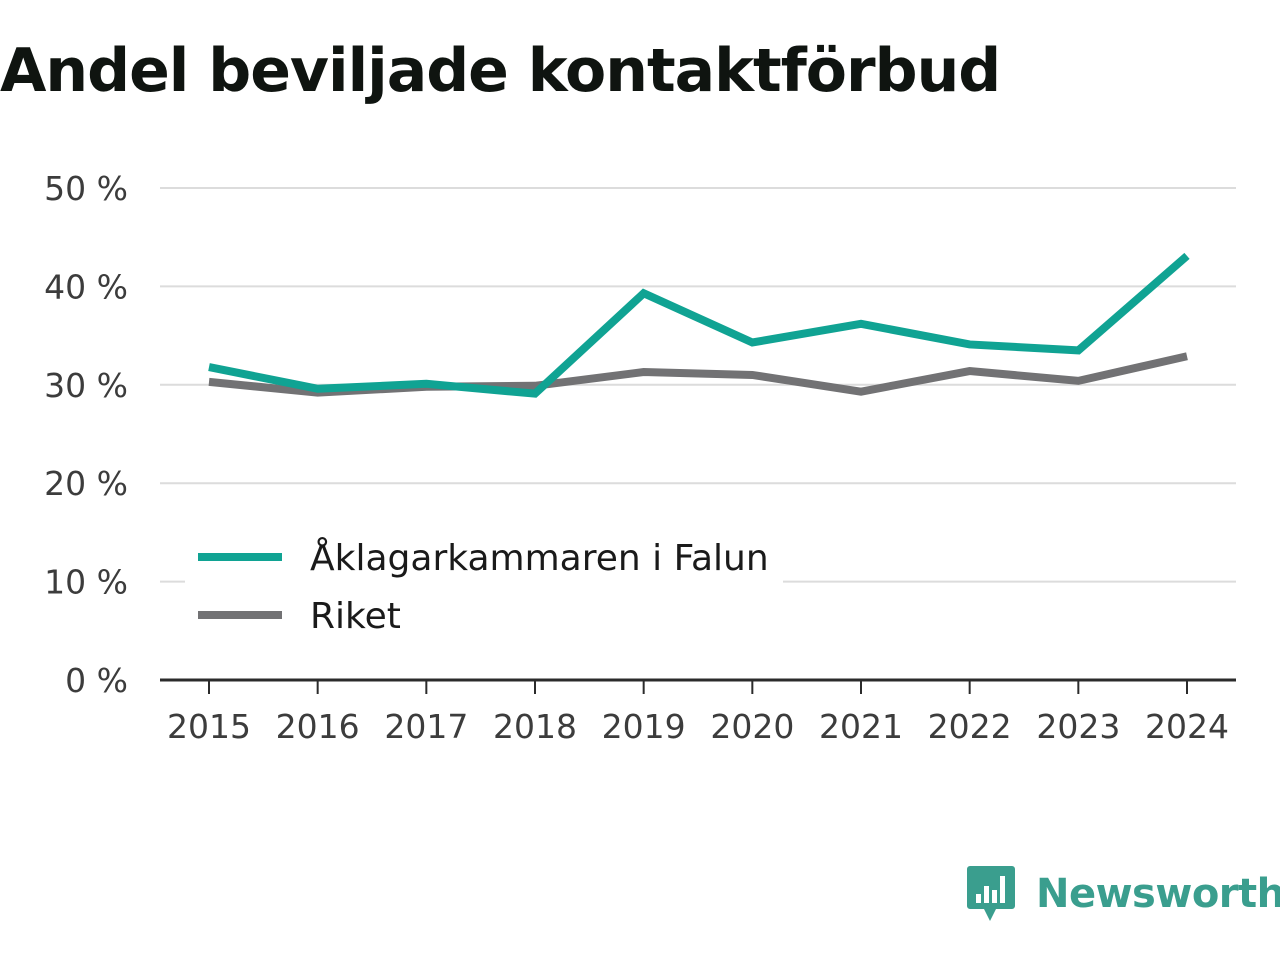 The image size is (1280, 960). I want to click on x-tick-label: 2016, so click(318, 726).